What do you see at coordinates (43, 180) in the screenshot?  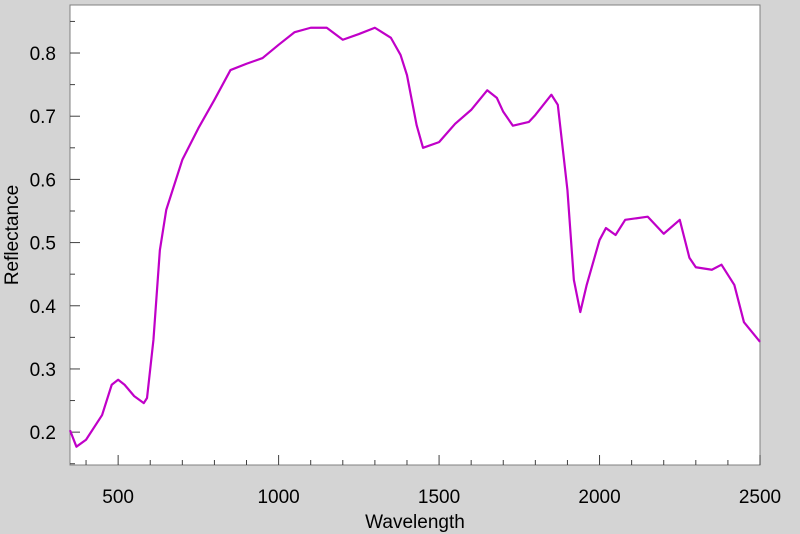 I see `y-tick-label: 0.6` at bounding box center [43, 180].